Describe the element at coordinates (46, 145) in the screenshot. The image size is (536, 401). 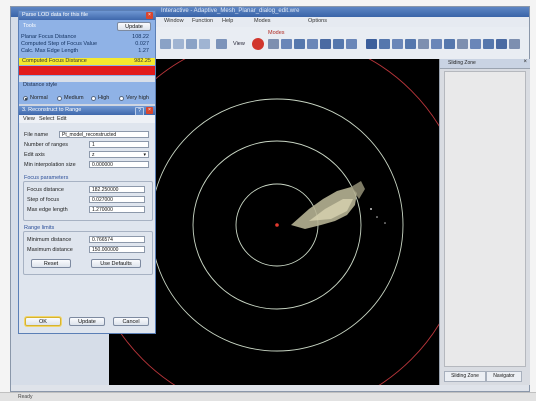
I see `num-ranges-label: Number of ranges` at that location.